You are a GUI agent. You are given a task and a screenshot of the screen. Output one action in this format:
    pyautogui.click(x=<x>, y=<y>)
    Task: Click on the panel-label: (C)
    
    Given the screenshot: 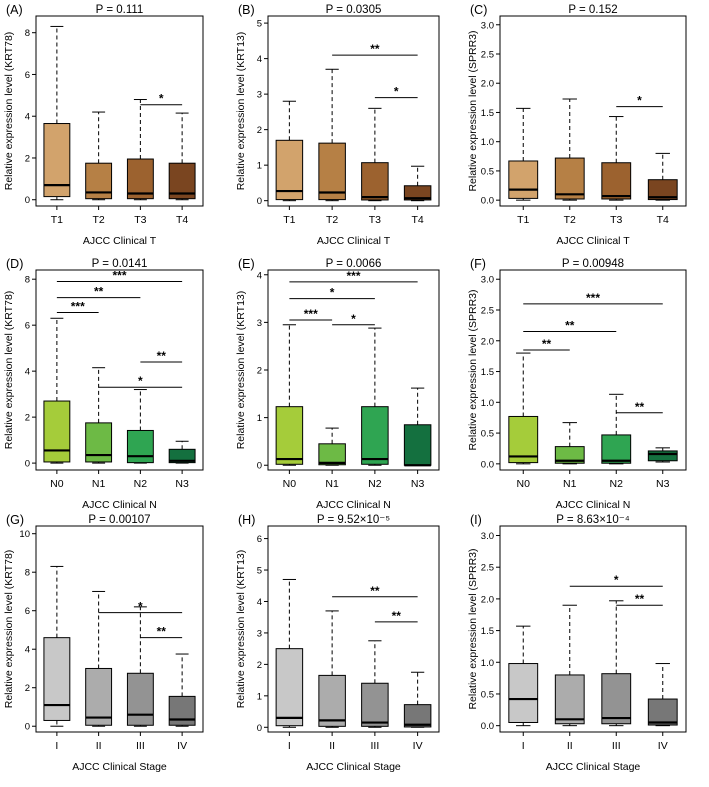 What is the action you would take?
    pyautogui.click(x=478, y=10)
    